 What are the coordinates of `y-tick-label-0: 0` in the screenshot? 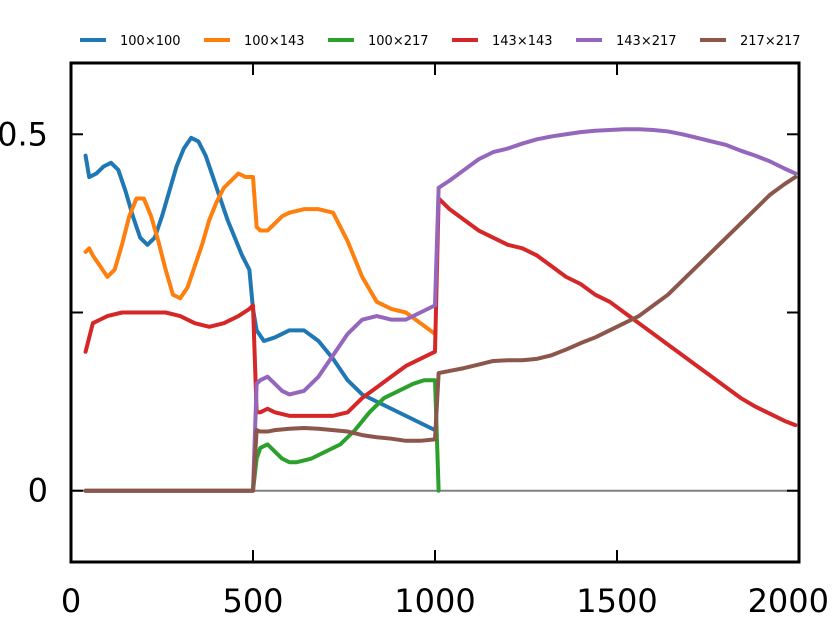 It's located at (38, 491).